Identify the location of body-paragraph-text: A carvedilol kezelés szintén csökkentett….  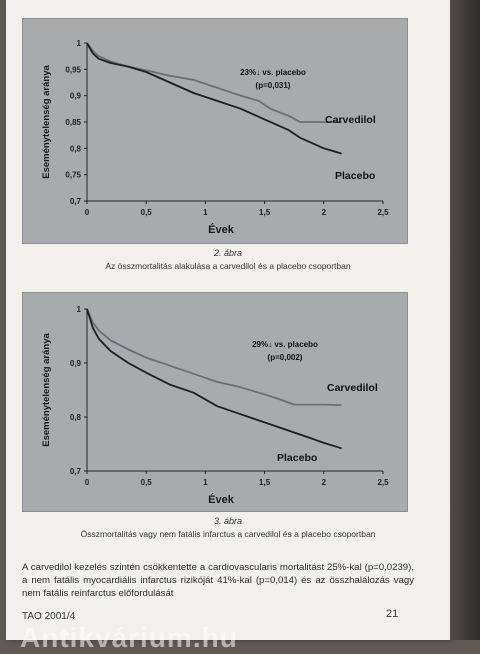
(218, 580).